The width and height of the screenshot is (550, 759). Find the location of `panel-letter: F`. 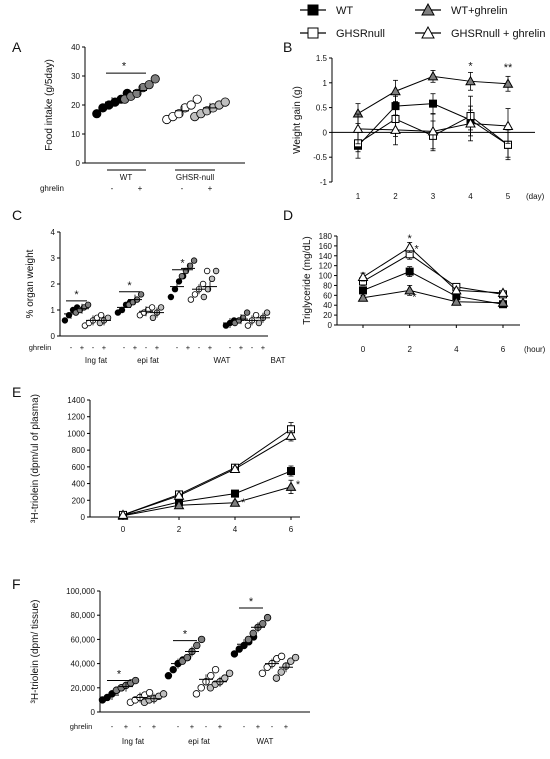

panel-letter: F is located at coordinates (16, 584).